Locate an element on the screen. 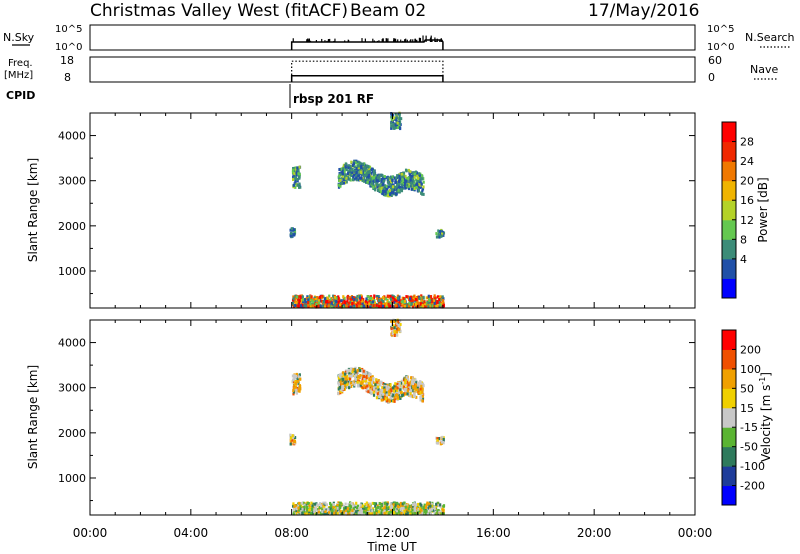 Image resolution: width=800 pixels, height=554 pixels. y-tick-label: 4000 is located at coordinates (72, 343).